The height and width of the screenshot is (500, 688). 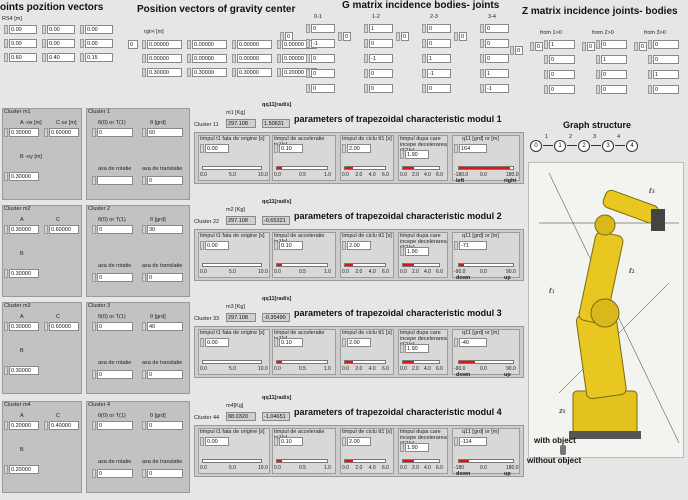 I want to click on q-input: 164, so click(x=473, y=148).